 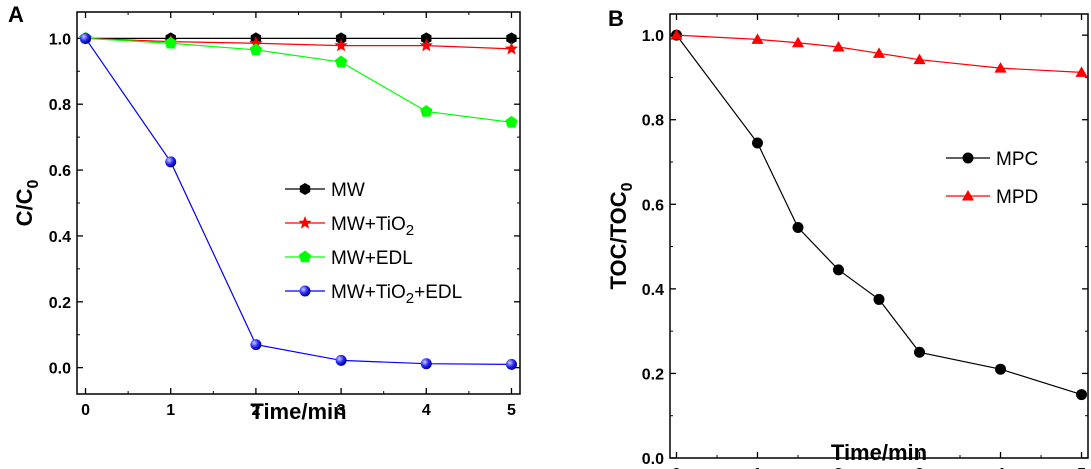 What do you see at coordinates (372, 226) in the screenshot?
I see `legend-label: MW+TiO2` at bounding box center [372, 226].